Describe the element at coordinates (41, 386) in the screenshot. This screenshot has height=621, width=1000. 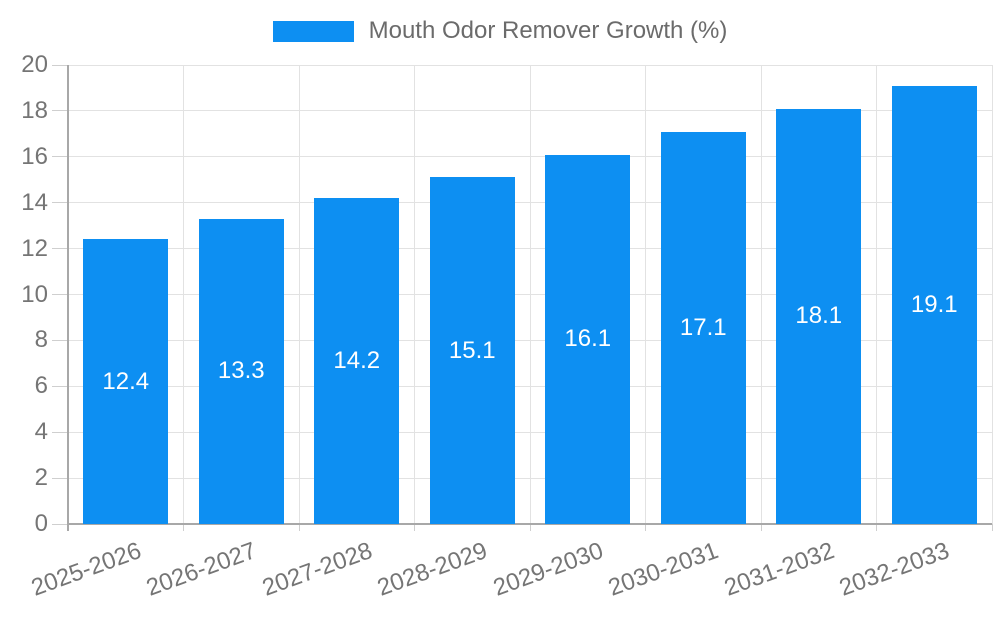
I see `y-axis-label: 6` at that location.